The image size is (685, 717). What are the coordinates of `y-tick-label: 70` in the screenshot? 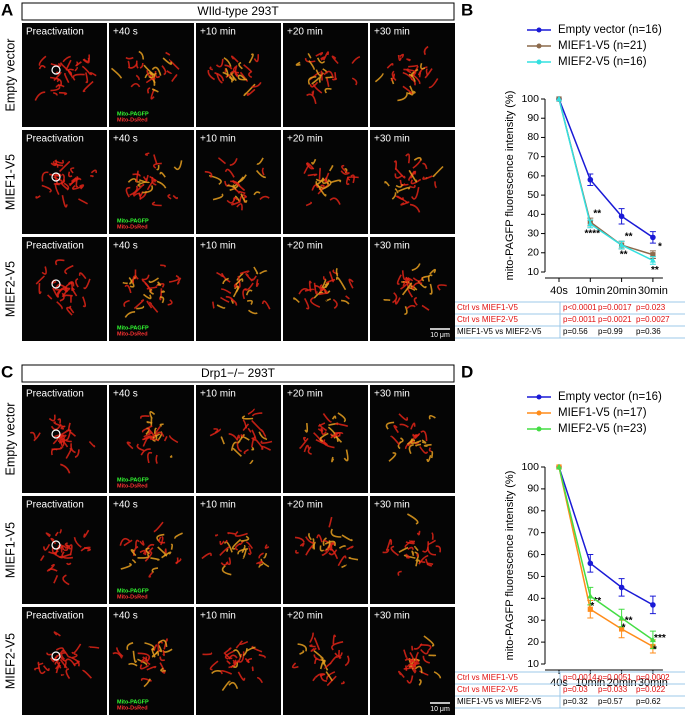 It's located at (533, 156).